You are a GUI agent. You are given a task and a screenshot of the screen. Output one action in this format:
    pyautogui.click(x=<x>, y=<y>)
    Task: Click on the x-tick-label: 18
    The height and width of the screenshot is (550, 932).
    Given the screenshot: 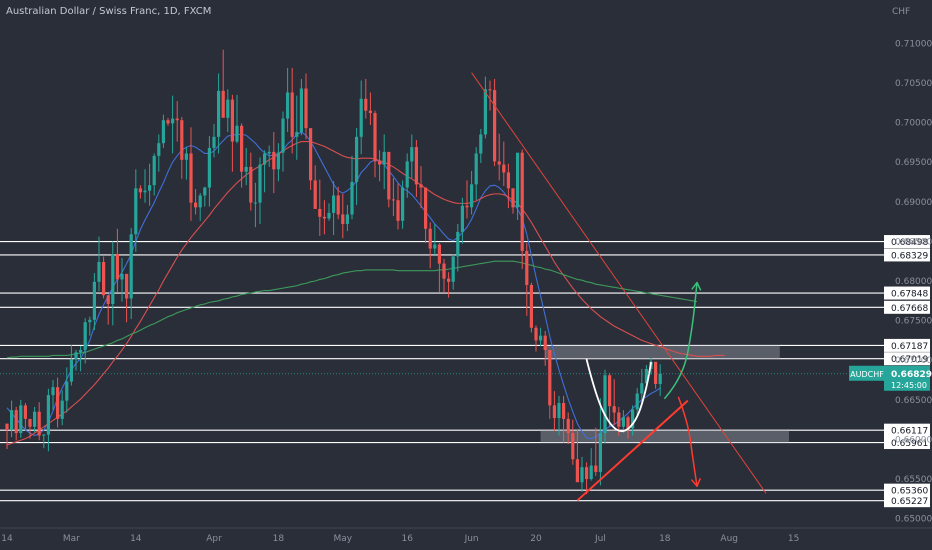 What is the action you would take?
    pyautogui.click(x=665, y=539)
    